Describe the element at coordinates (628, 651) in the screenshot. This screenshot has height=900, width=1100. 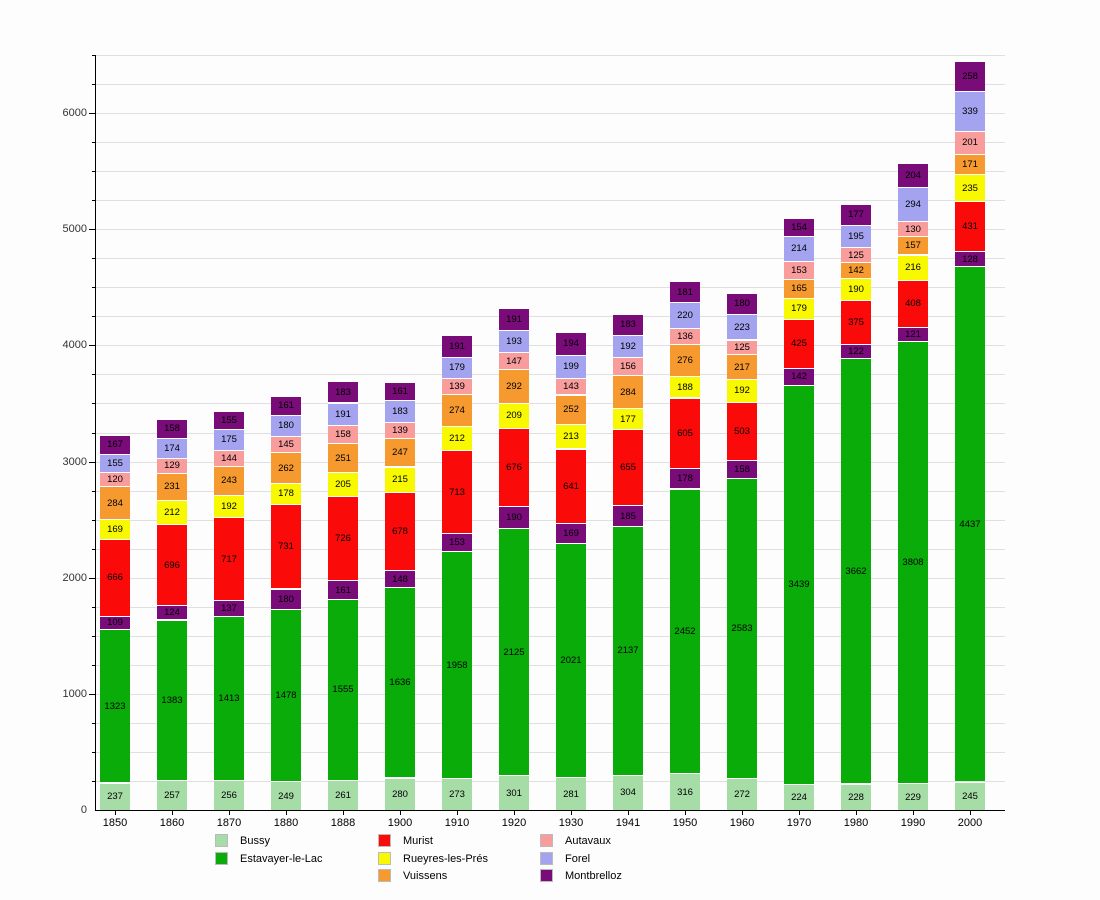
I see `bar-segment-value: 2137` at that location.